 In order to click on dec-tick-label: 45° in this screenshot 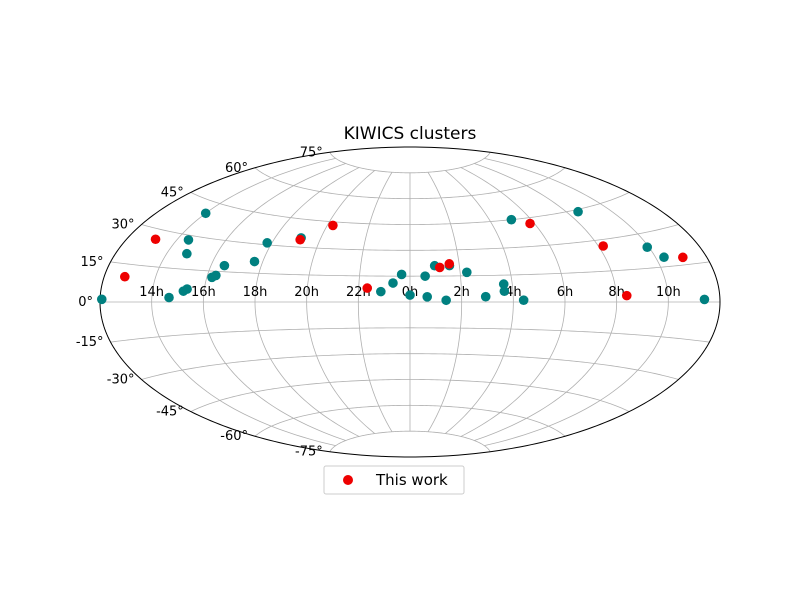, I will do `click(172, 192)`.